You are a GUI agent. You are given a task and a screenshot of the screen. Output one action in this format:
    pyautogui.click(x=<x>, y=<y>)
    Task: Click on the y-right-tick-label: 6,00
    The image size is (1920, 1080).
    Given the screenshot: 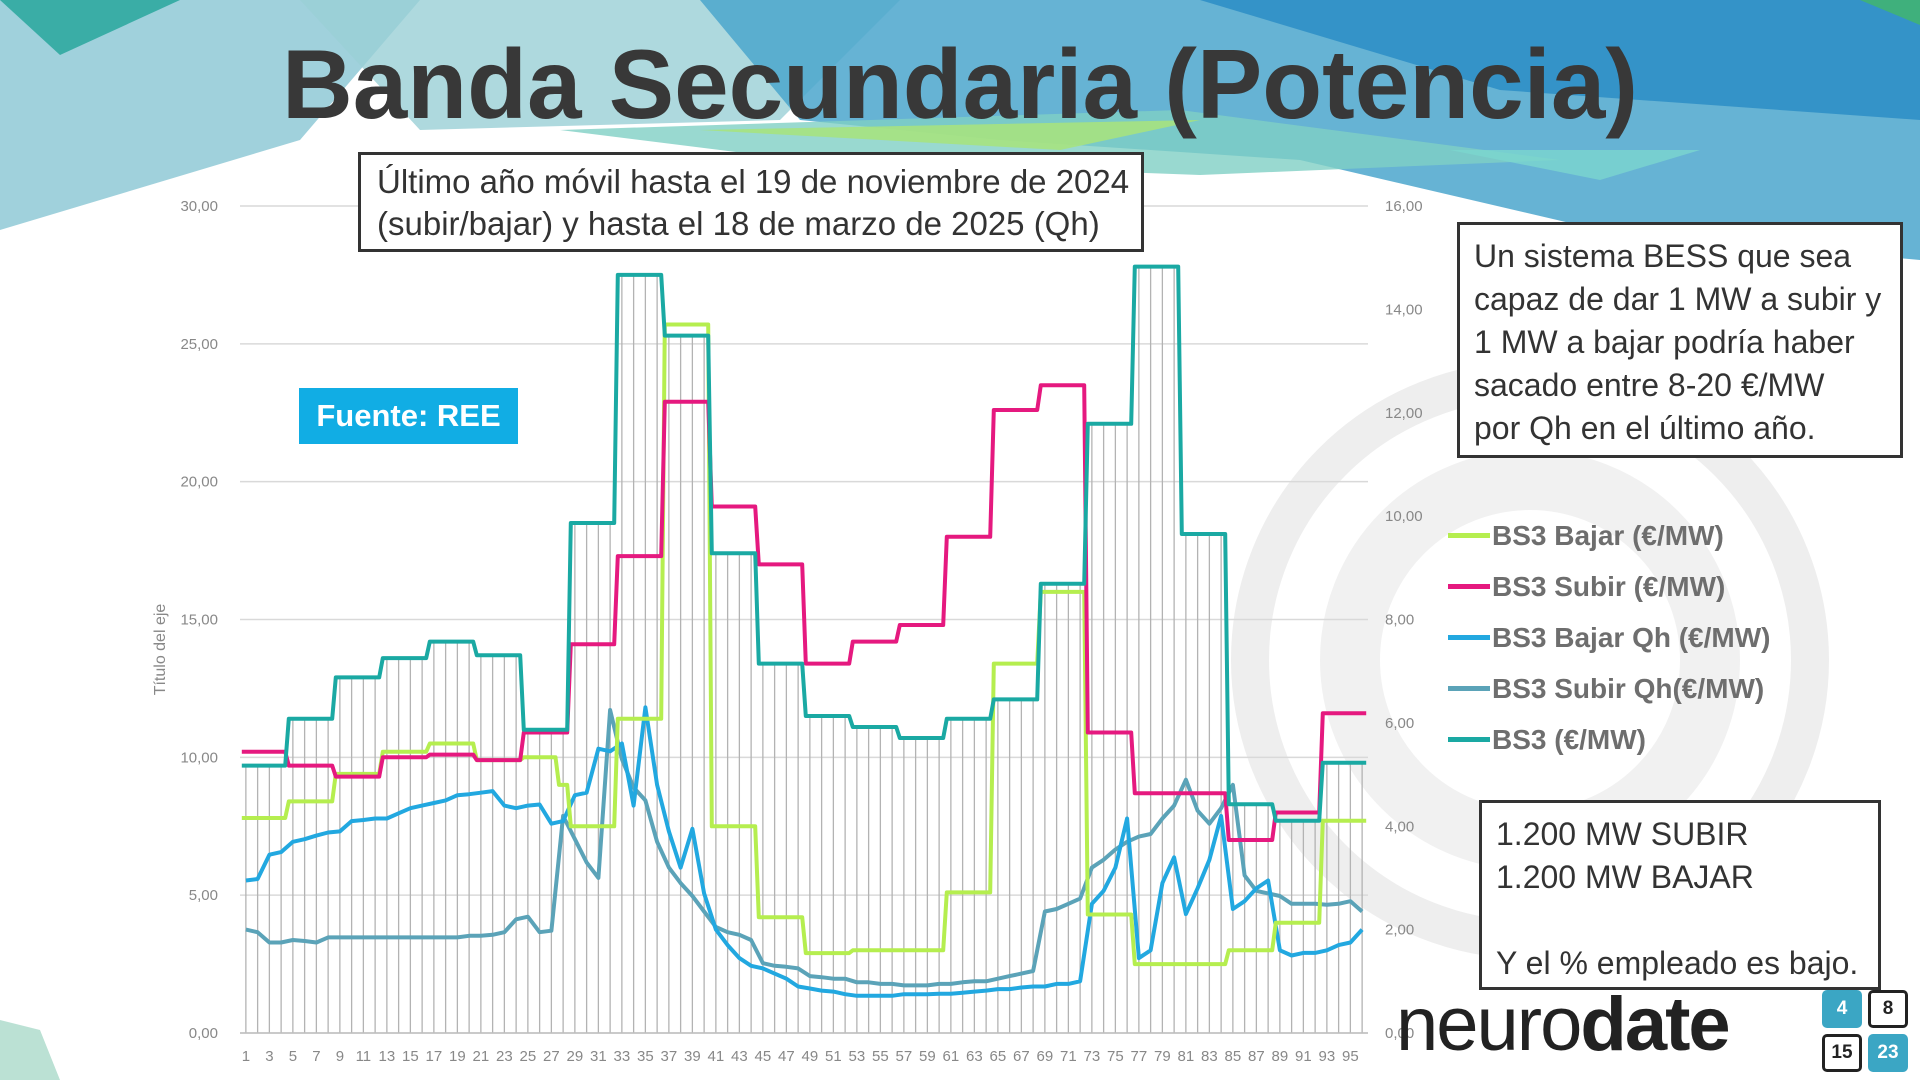 What is the action you would take?
    pyautogui.click(x=1399, y=723)
    